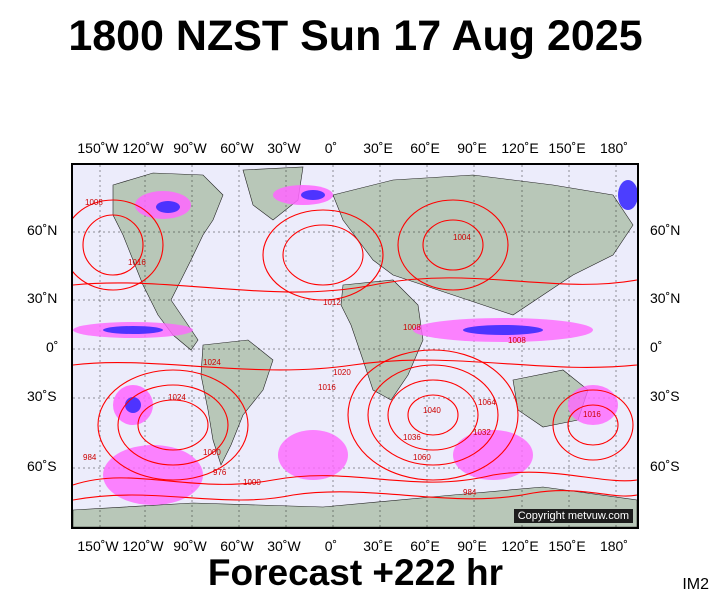  I want to click on isobar-label: 1040, so click(432, 410).